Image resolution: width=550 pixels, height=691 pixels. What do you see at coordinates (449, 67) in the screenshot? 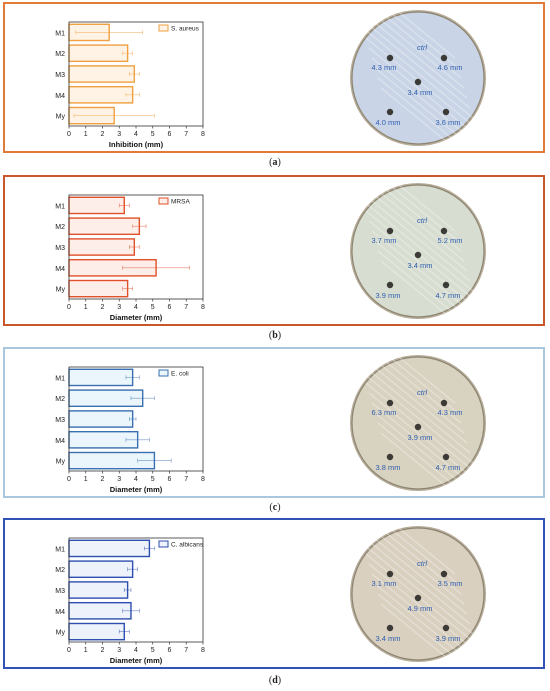
I see `zone-measurement-label: 4.6 mm` at bounding box center [449, 67].